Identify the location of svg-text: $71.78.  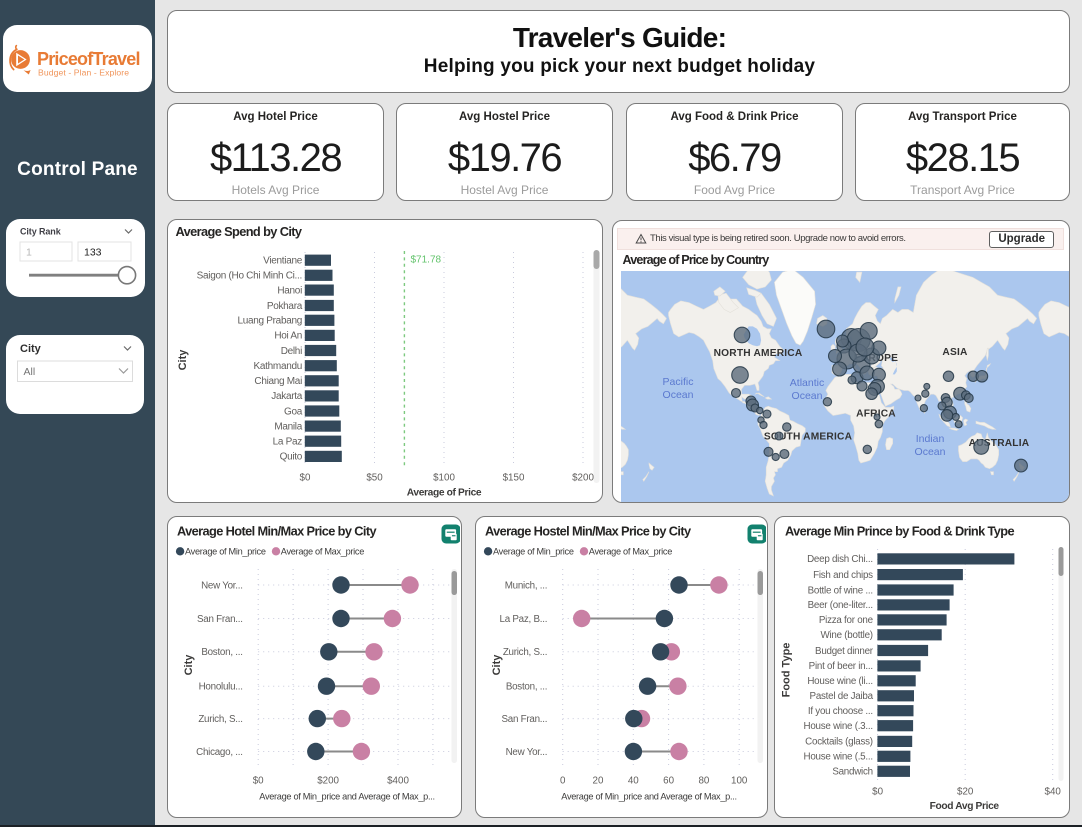
(426, 260).